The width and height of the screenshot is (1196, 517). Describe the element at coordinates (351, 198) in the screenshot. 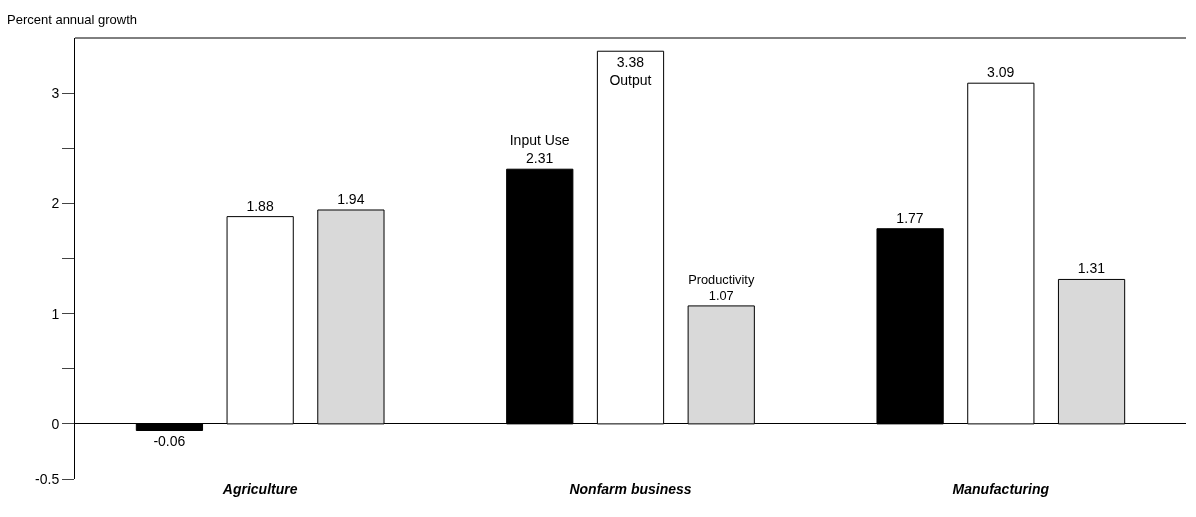

I see `data-label: 1.94` at that location.